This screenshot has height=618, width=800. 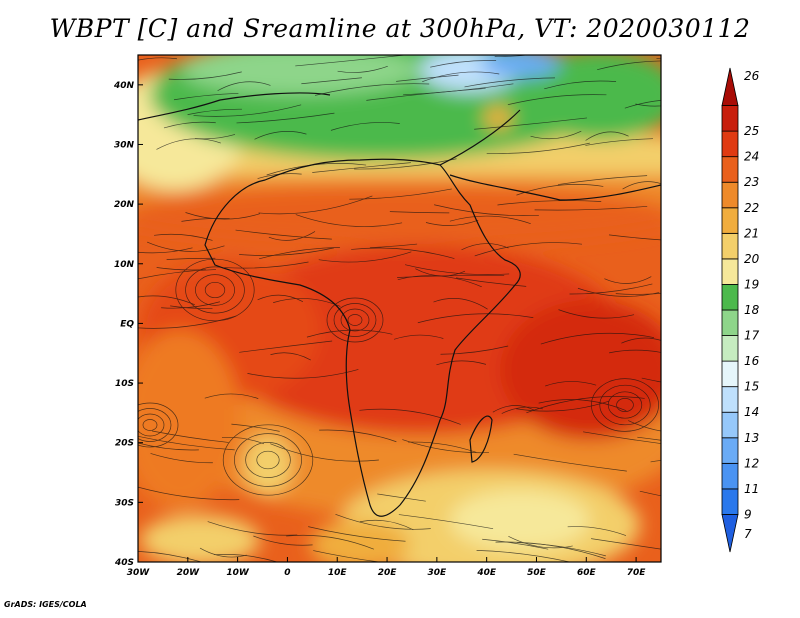 What do you see at coordinates (338, 573) in the screenshot?
I see `lon-tick-label: 10E` at bounding box center [338, 573].